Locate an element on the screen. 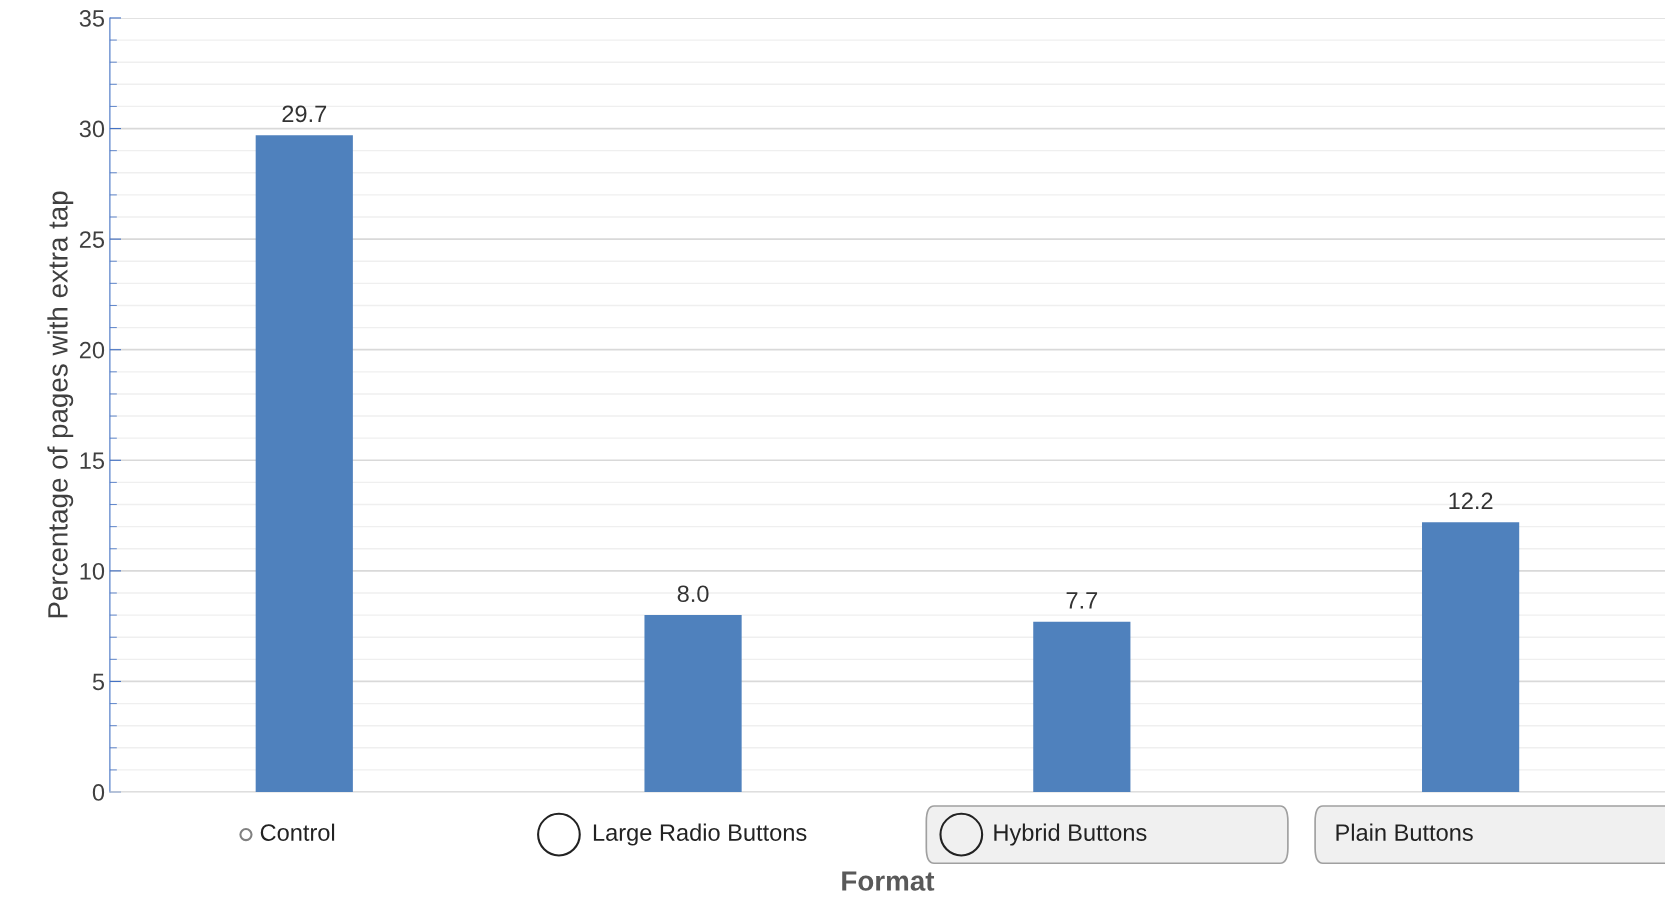 The image size is (1665, 898). y-tick-label: 30 is located at coordinates (92, 129).